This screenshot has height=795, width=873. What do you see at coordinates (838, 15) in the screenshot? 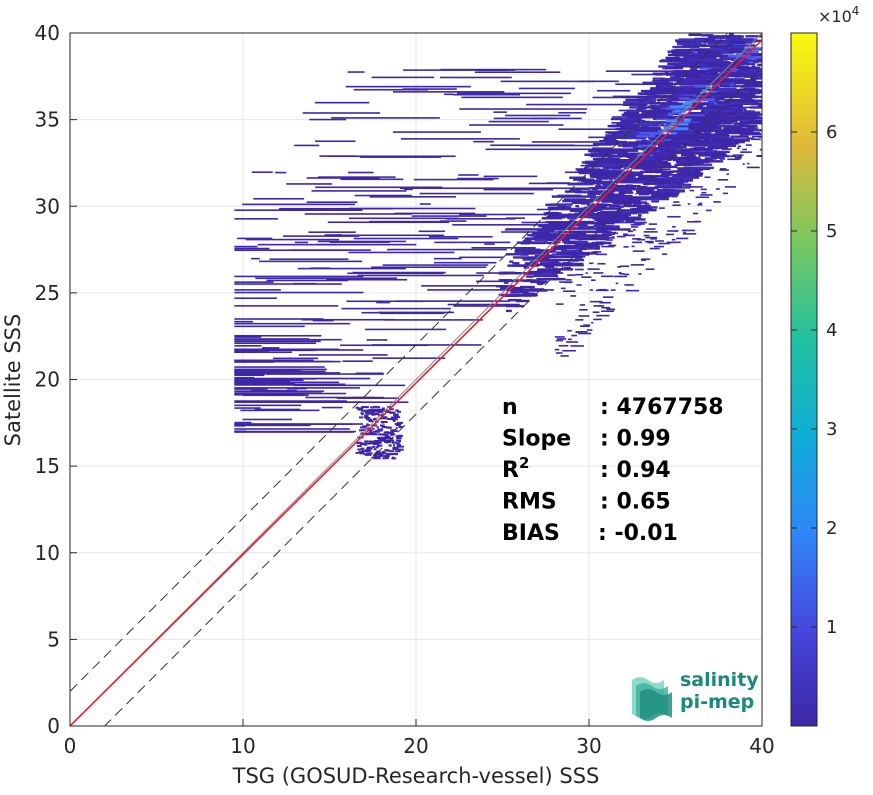
I see `colorbar-multiplier: ×104` at bounding box center [838, 15].